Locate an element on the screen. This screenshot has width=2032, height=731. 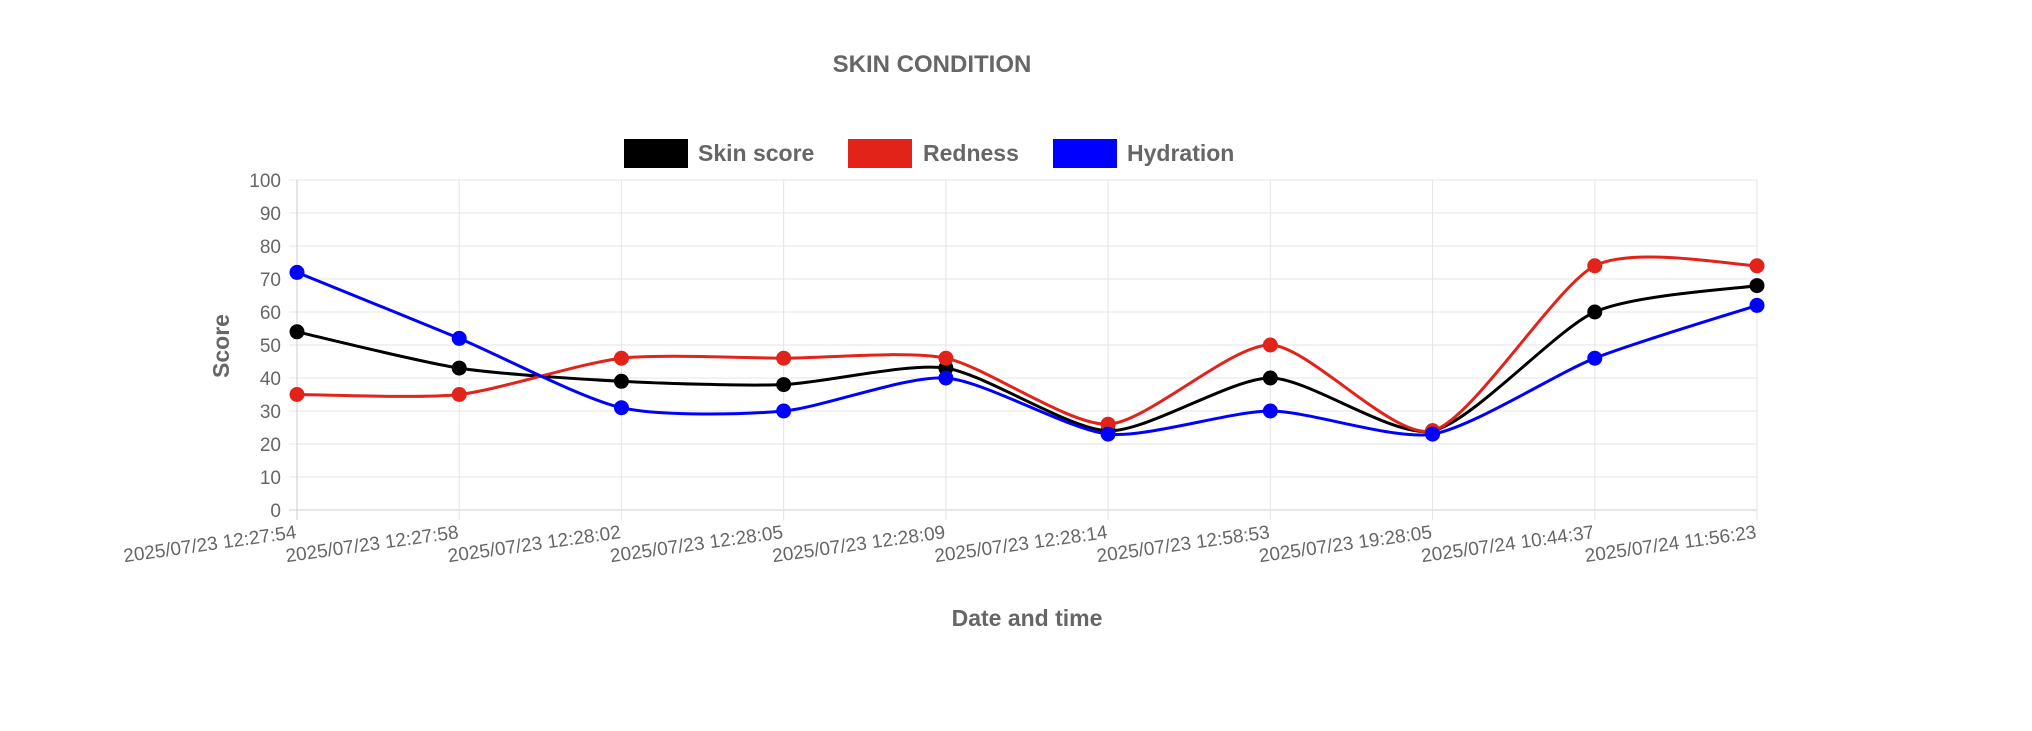
y-tick-label: 90 is located at coordinates (270, 214).